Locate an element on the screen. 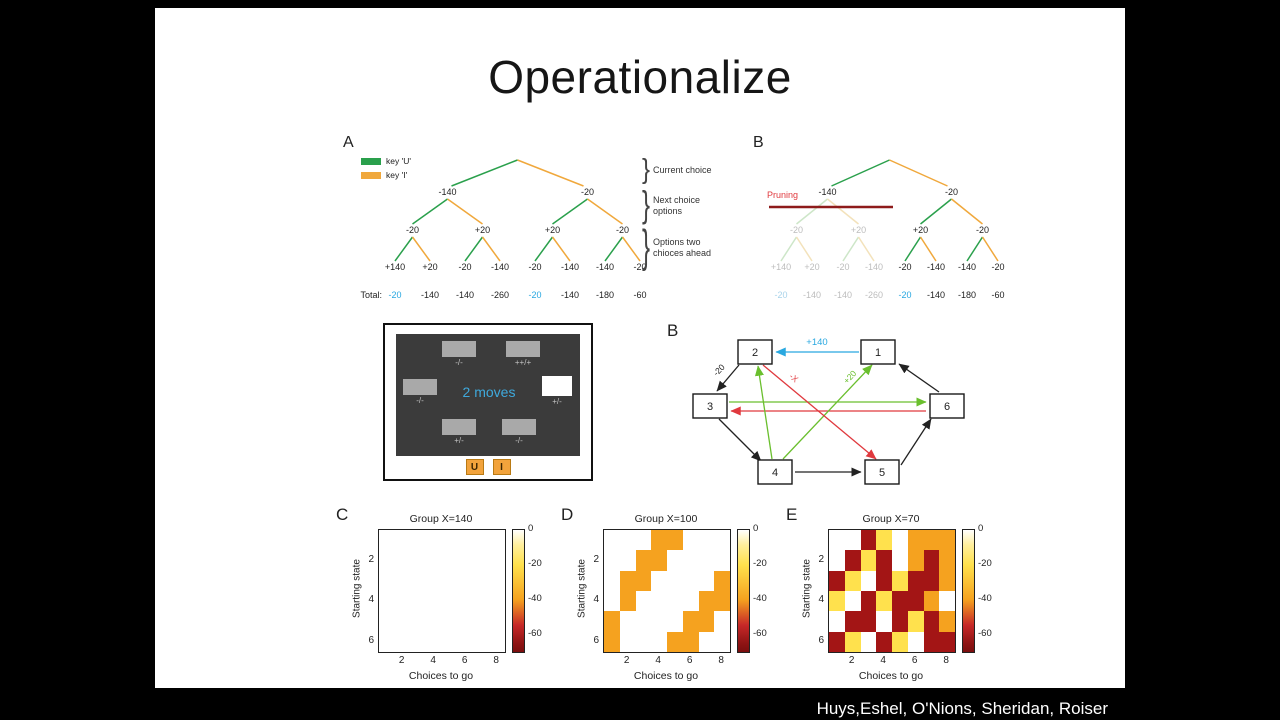 The width and height of the screenshot is (1280, 720). legend-row-u: key 'U' is located at coordinates (386, 161).